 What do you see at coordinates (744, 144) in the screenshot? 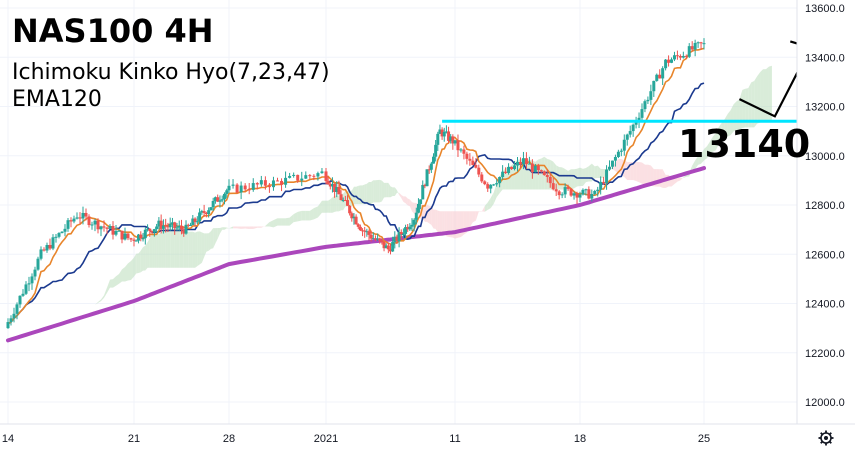
I see `support-level-annotation: 13140` at bounding box center [744, 144].